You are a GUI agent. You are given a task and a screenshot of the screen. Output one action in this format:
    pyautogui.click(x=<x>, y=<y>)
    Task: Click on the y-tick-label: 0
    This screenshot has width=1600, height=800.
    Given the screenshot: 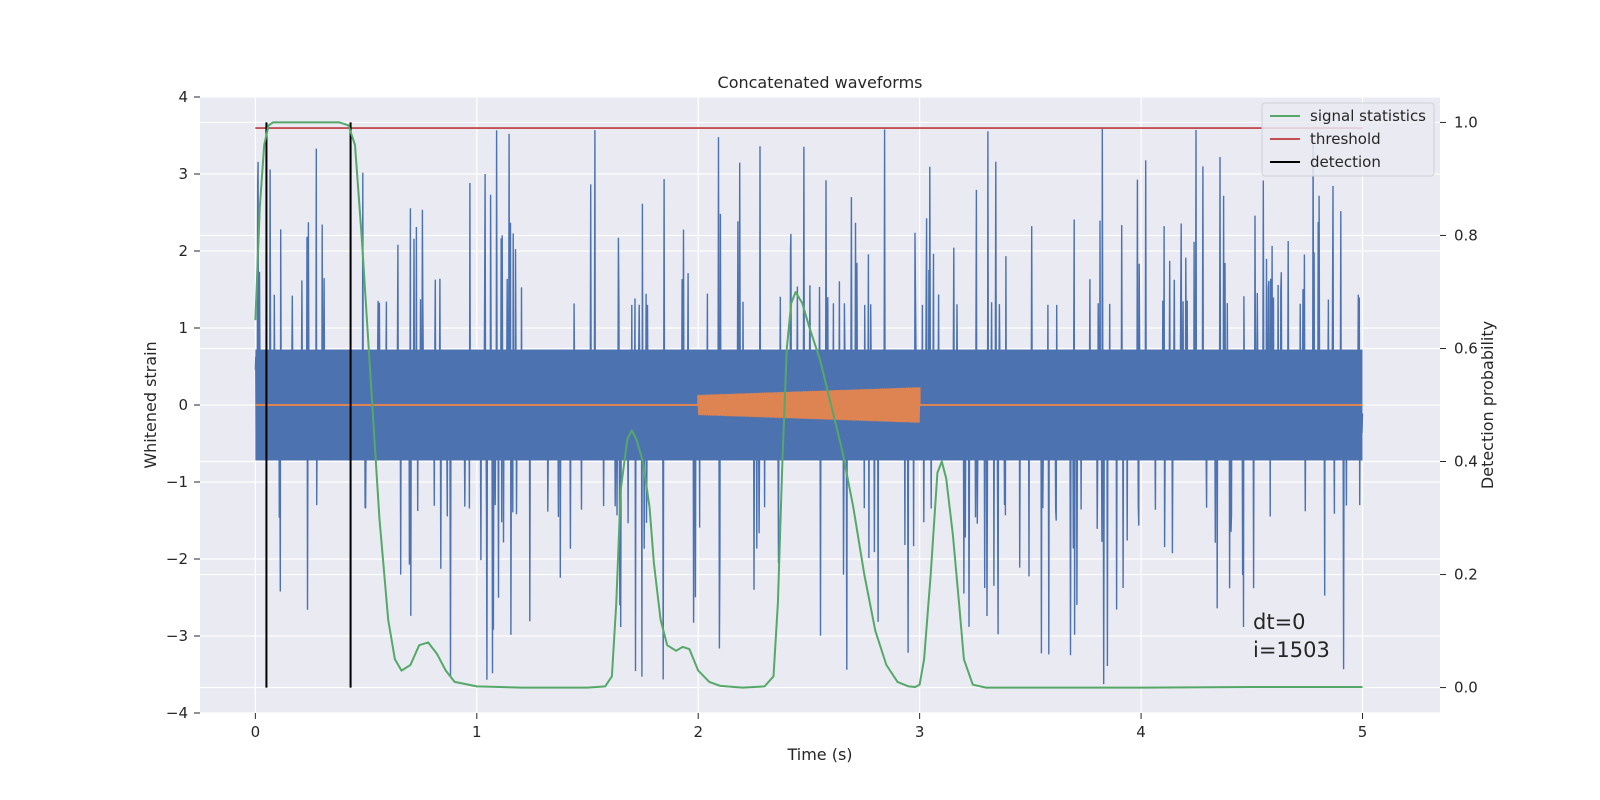 What is the action you would take?
    pyautogui.click(x=183, y=405)
    